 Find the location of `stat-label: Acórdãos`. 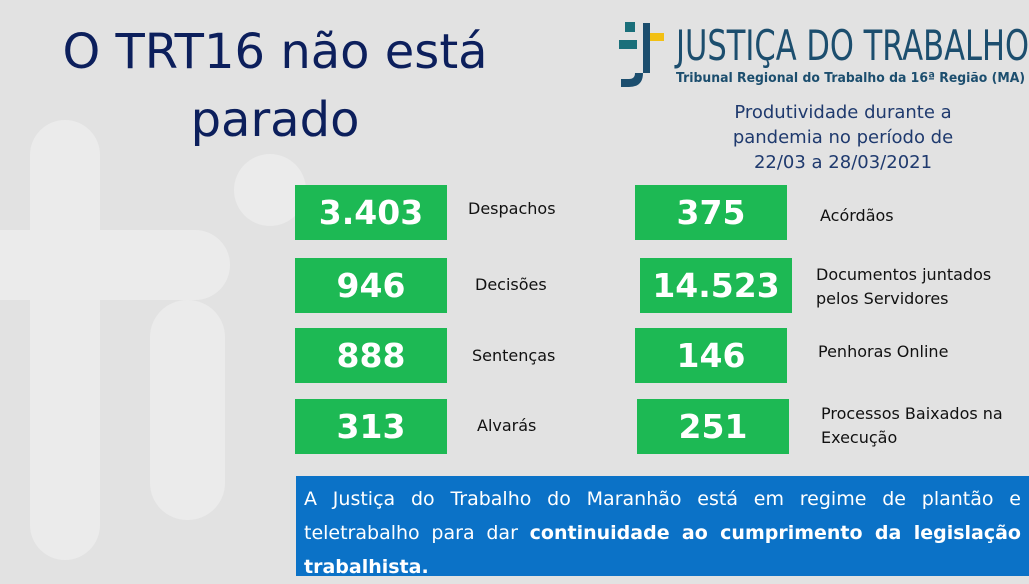

stat-label: Acórdãos is located at coordinates (857, 215).